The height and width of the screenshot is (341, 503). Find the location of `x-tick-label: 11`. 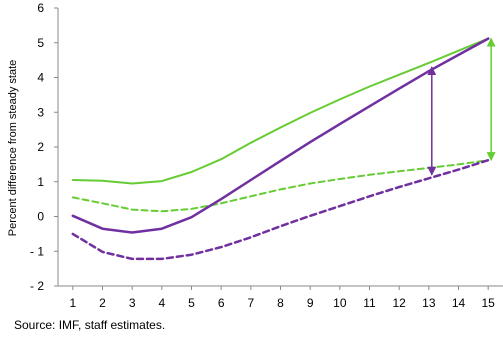

x-tick-label: 11 is located at coordinates (369, 303).